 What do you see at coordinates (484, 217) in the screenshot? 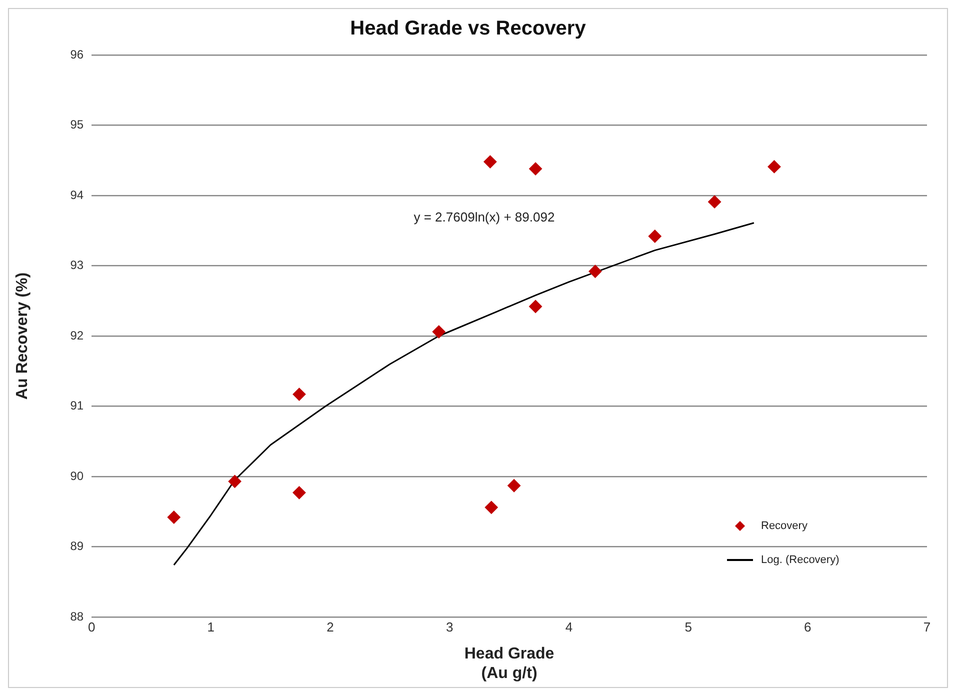
I see `annotation: y = 2.7609ln(x) + 89.092` at bounding box center [484, 217].